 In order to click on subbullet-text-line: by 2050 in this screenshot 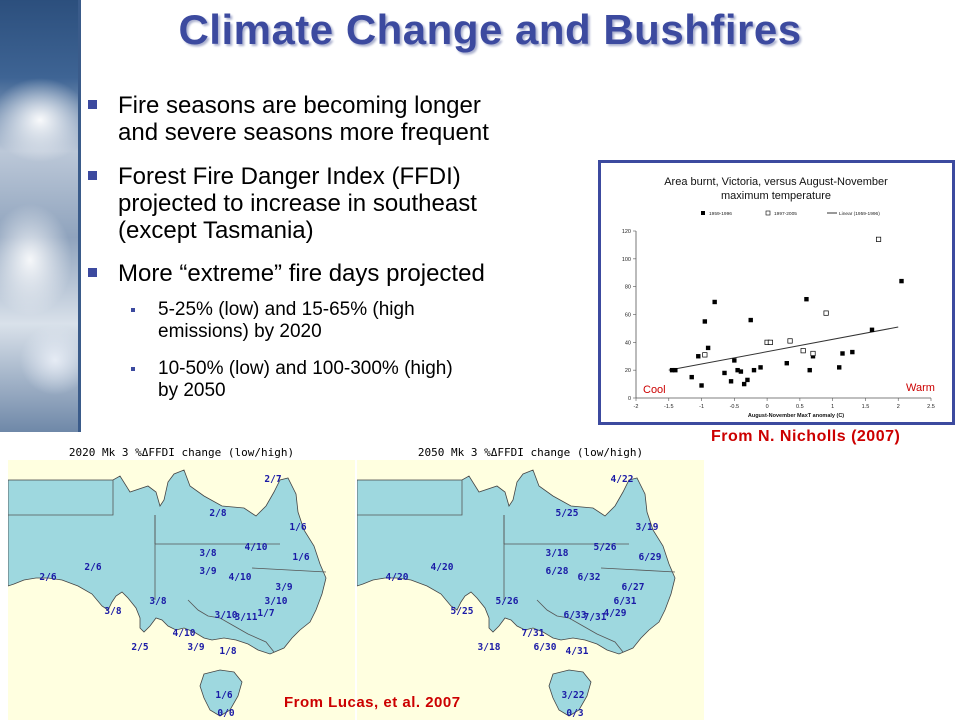, I will do `click(192, 390)`.